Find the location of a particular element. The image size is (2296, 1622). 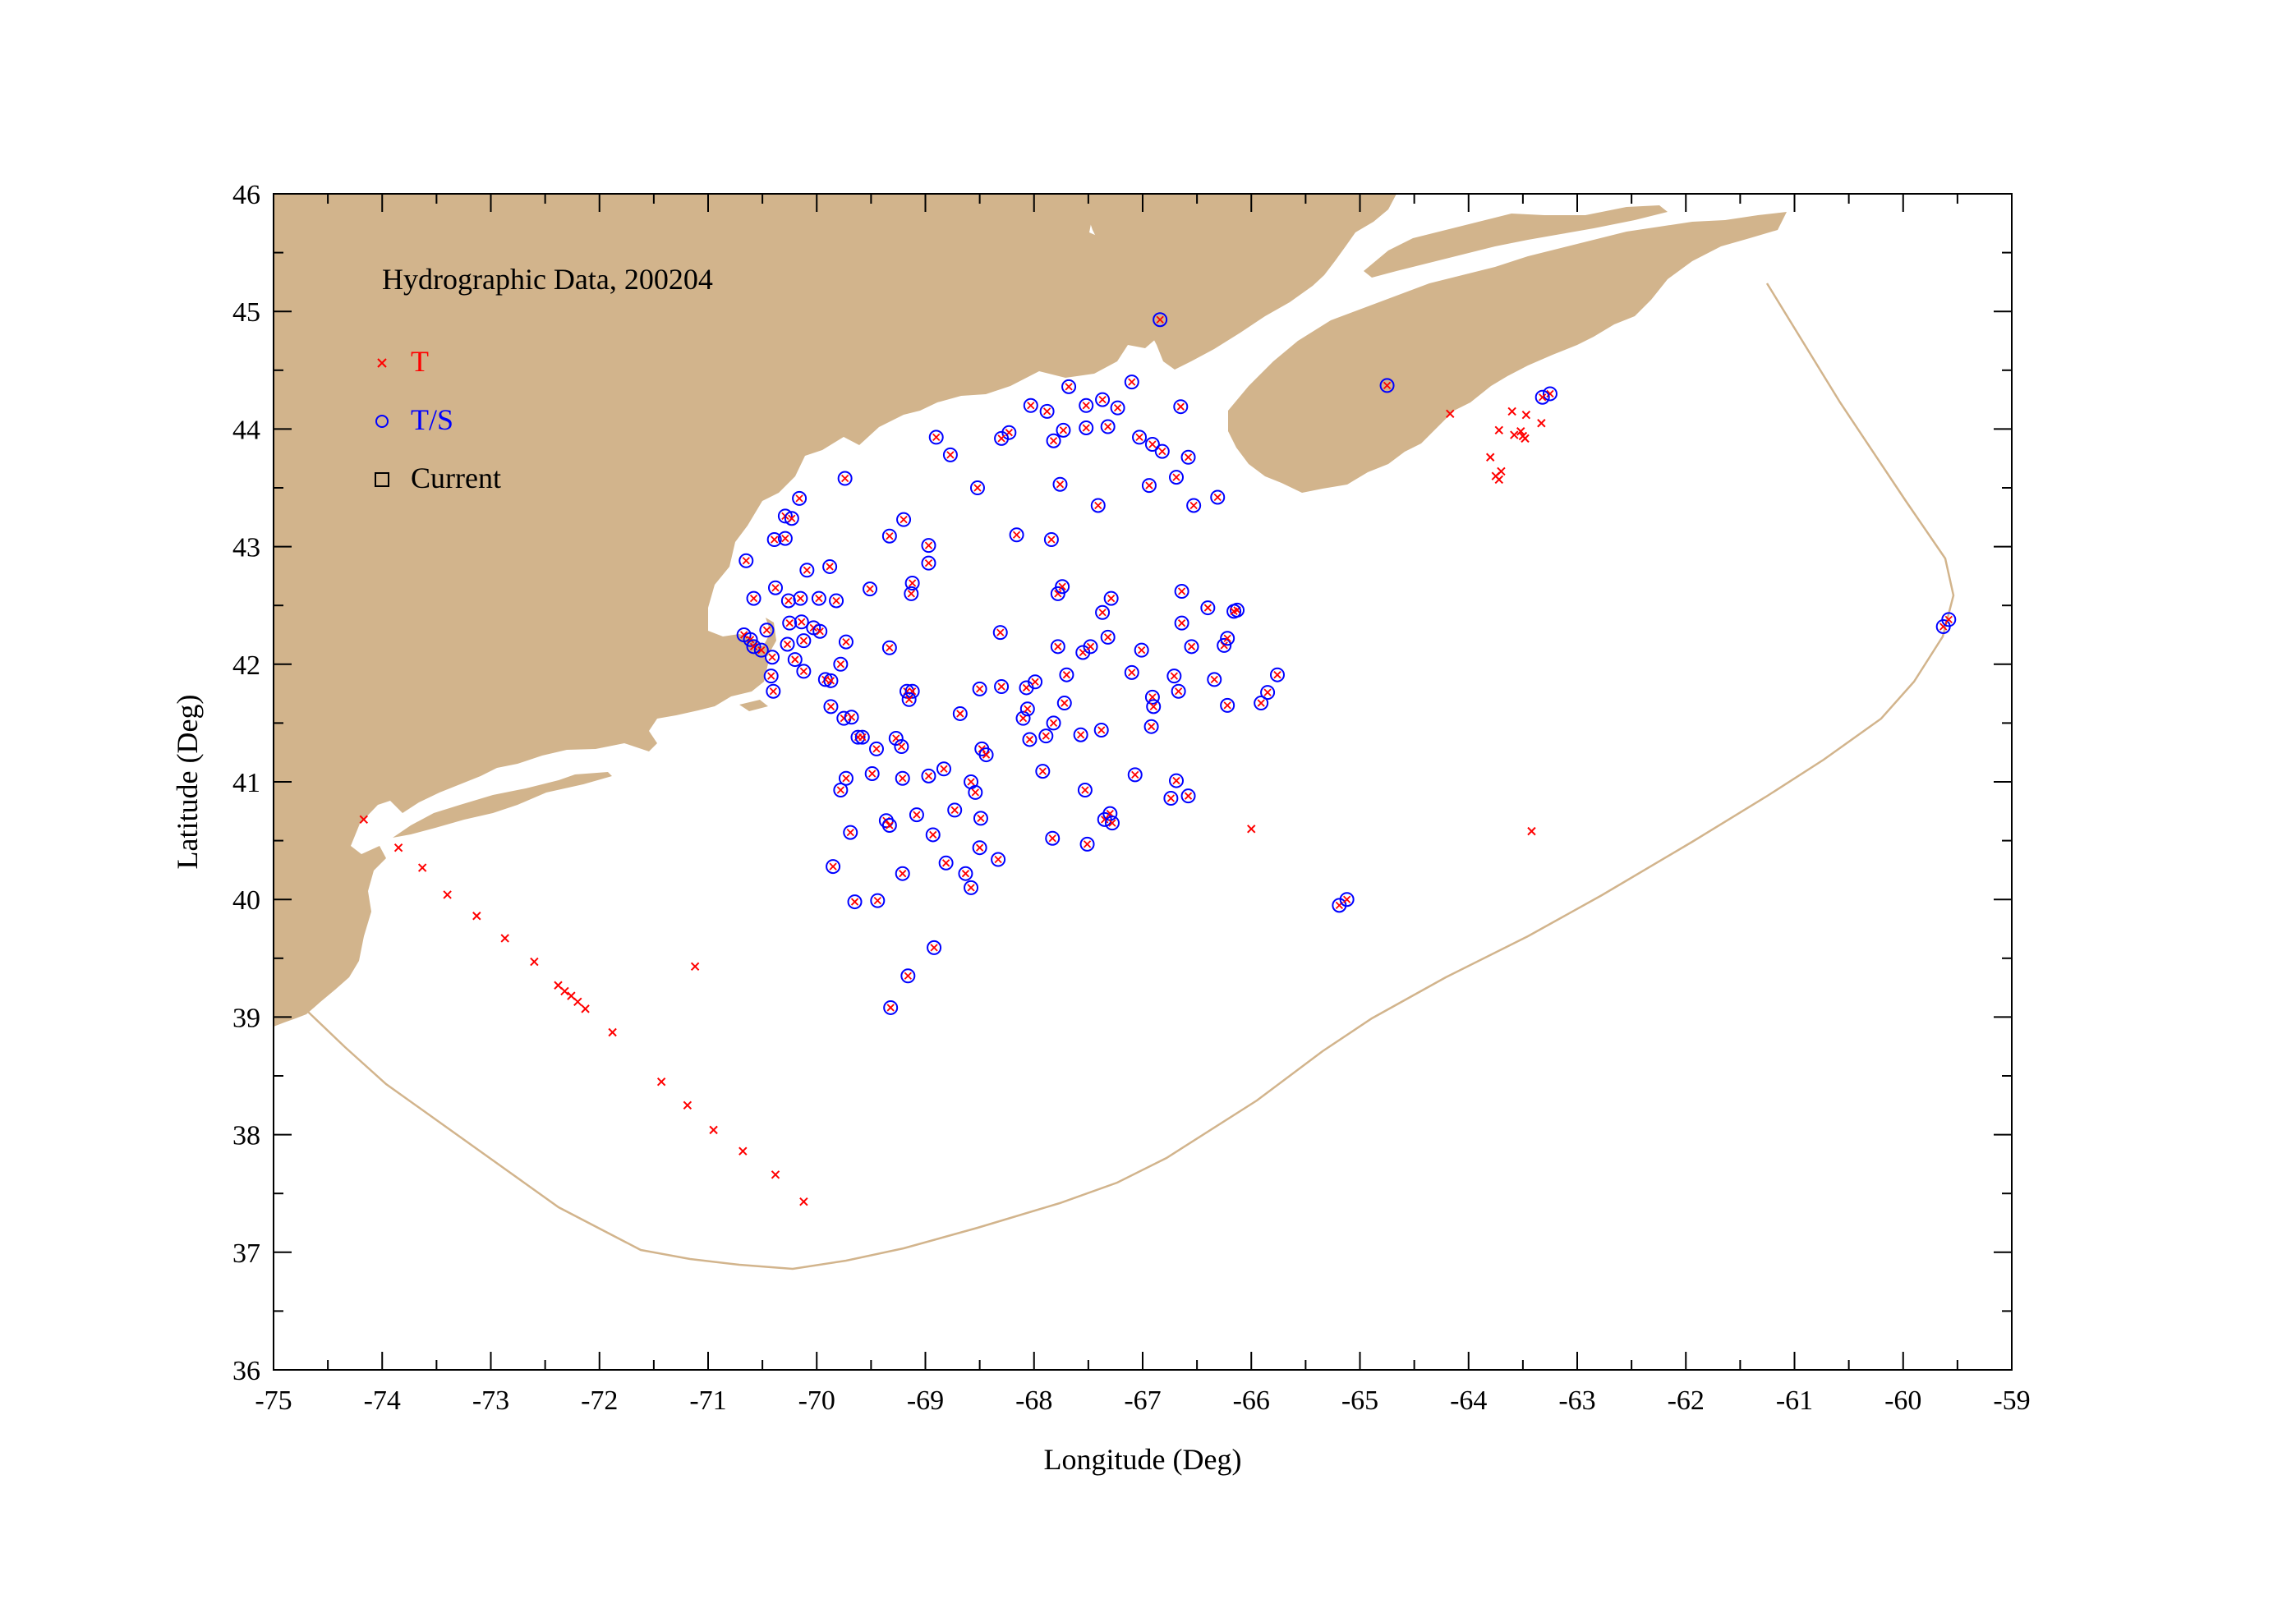

land-nova-scotia is located at coordinates (1507, 352).